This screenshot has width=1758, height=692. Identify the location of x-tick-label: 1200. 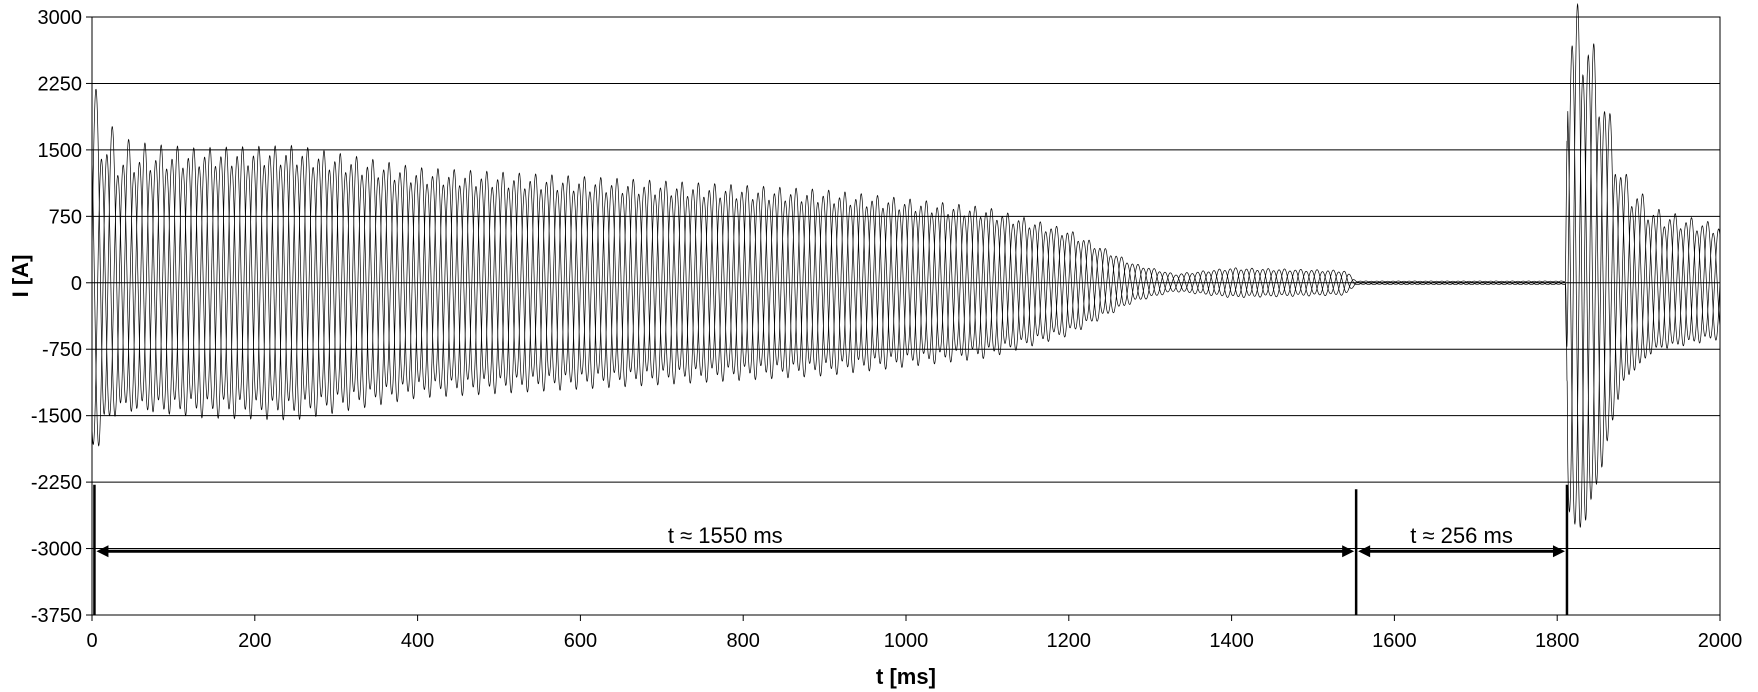
(1069, 641).